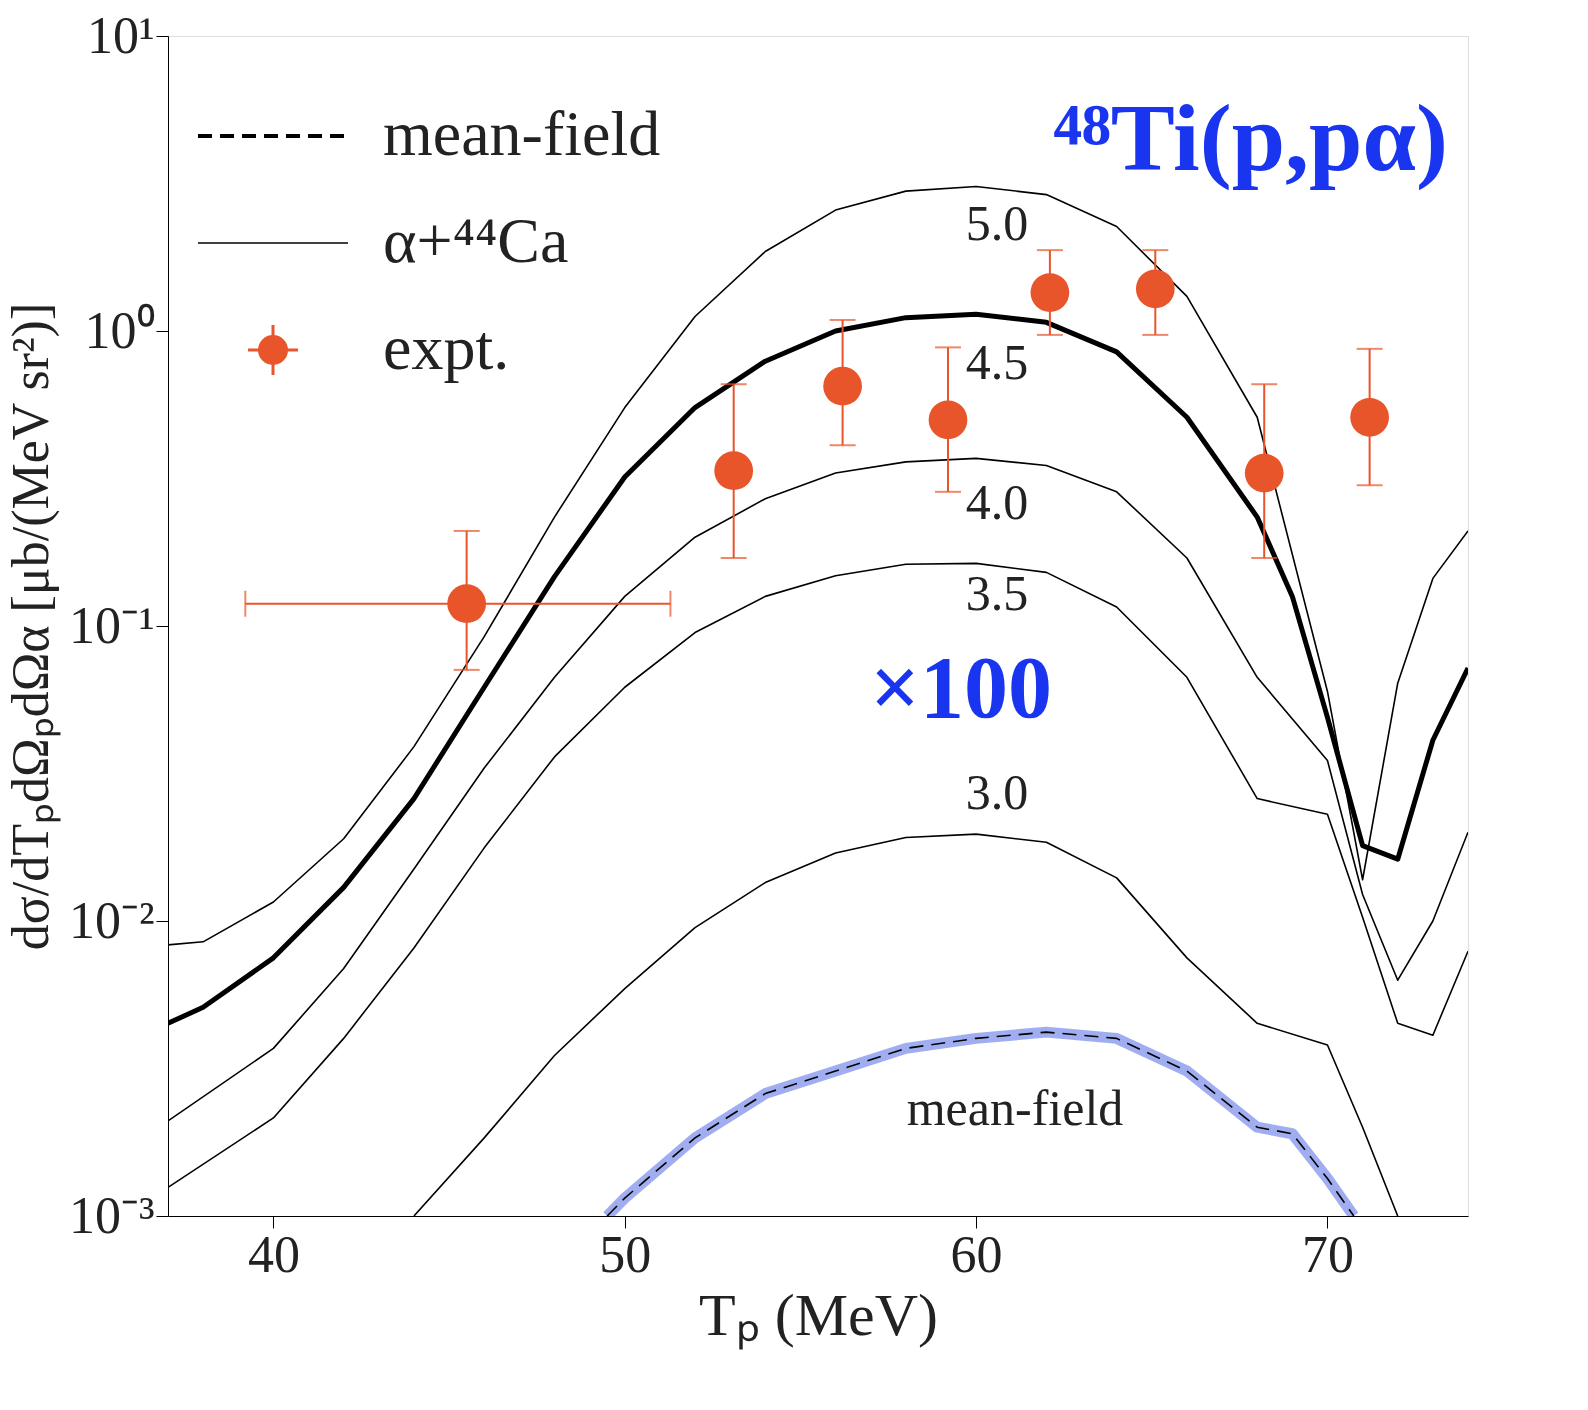 Image resolution: width=1588 pixels, height=1410 pixels. What do you see at coordinates (273, 1254) in the screenshot?
I see `x-tick-label: 40` at bounding box center [273, 1254].